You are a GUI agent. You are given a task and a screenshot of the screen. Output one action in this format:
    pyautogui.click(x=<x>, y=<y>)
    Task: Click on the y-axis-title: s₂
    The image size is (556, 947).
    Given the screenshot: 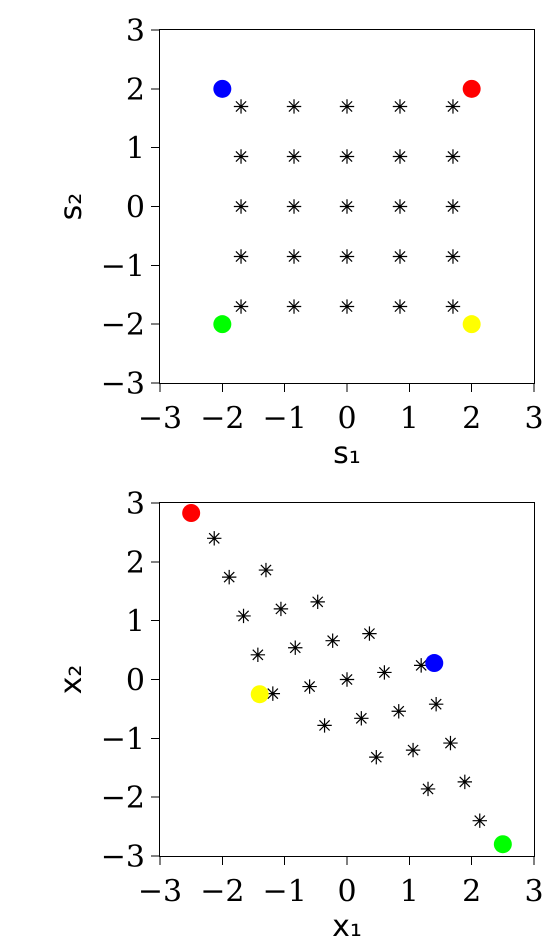 What is the action you would take?
    pyautogui.click(x=71, y=206)
    